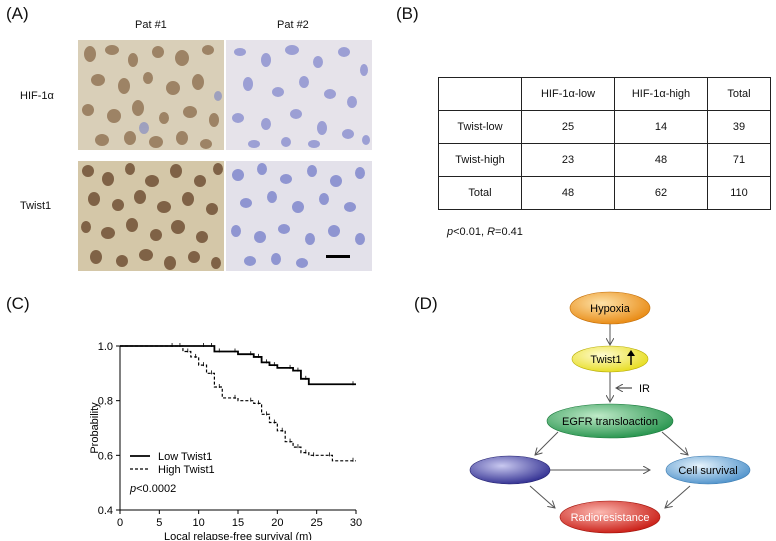  Describe the element at coordinates (470, 232) in the screenshot. I see `stat-p-value: <0.01,` at that location.